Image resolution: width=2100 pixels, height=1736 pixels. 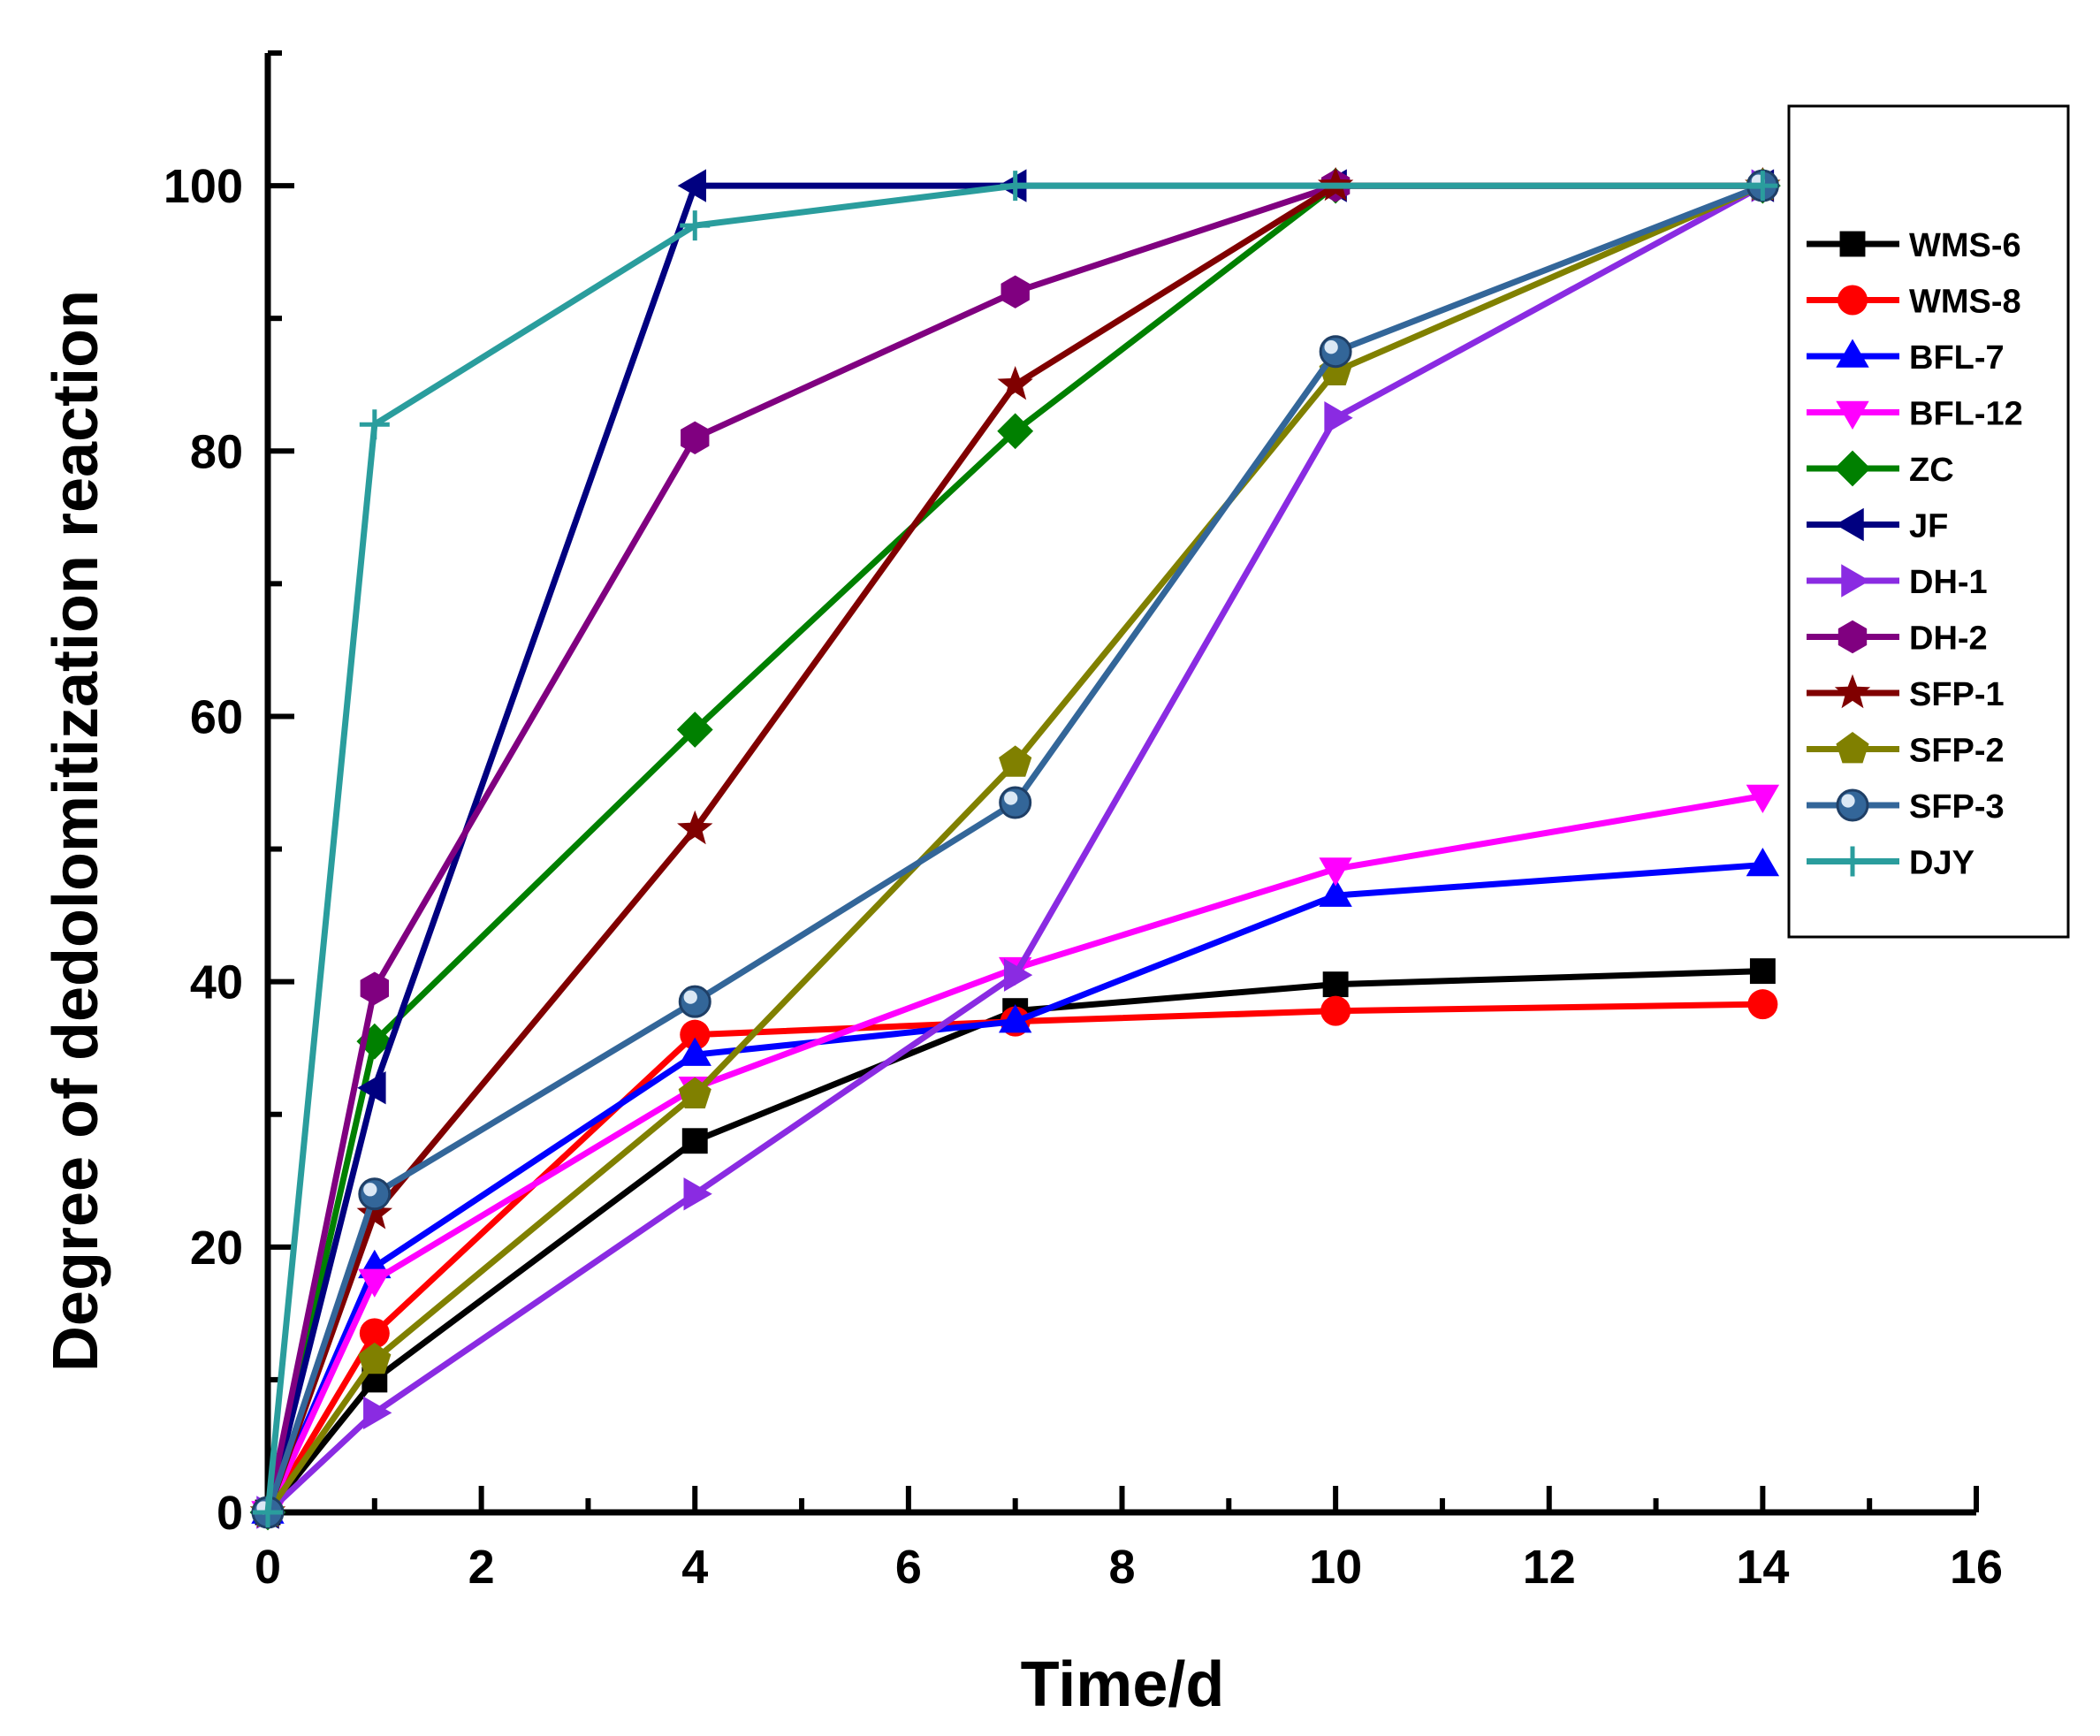 I want to click on legend-item-wms-8: WMS-8, so click(x=1914, y=302).